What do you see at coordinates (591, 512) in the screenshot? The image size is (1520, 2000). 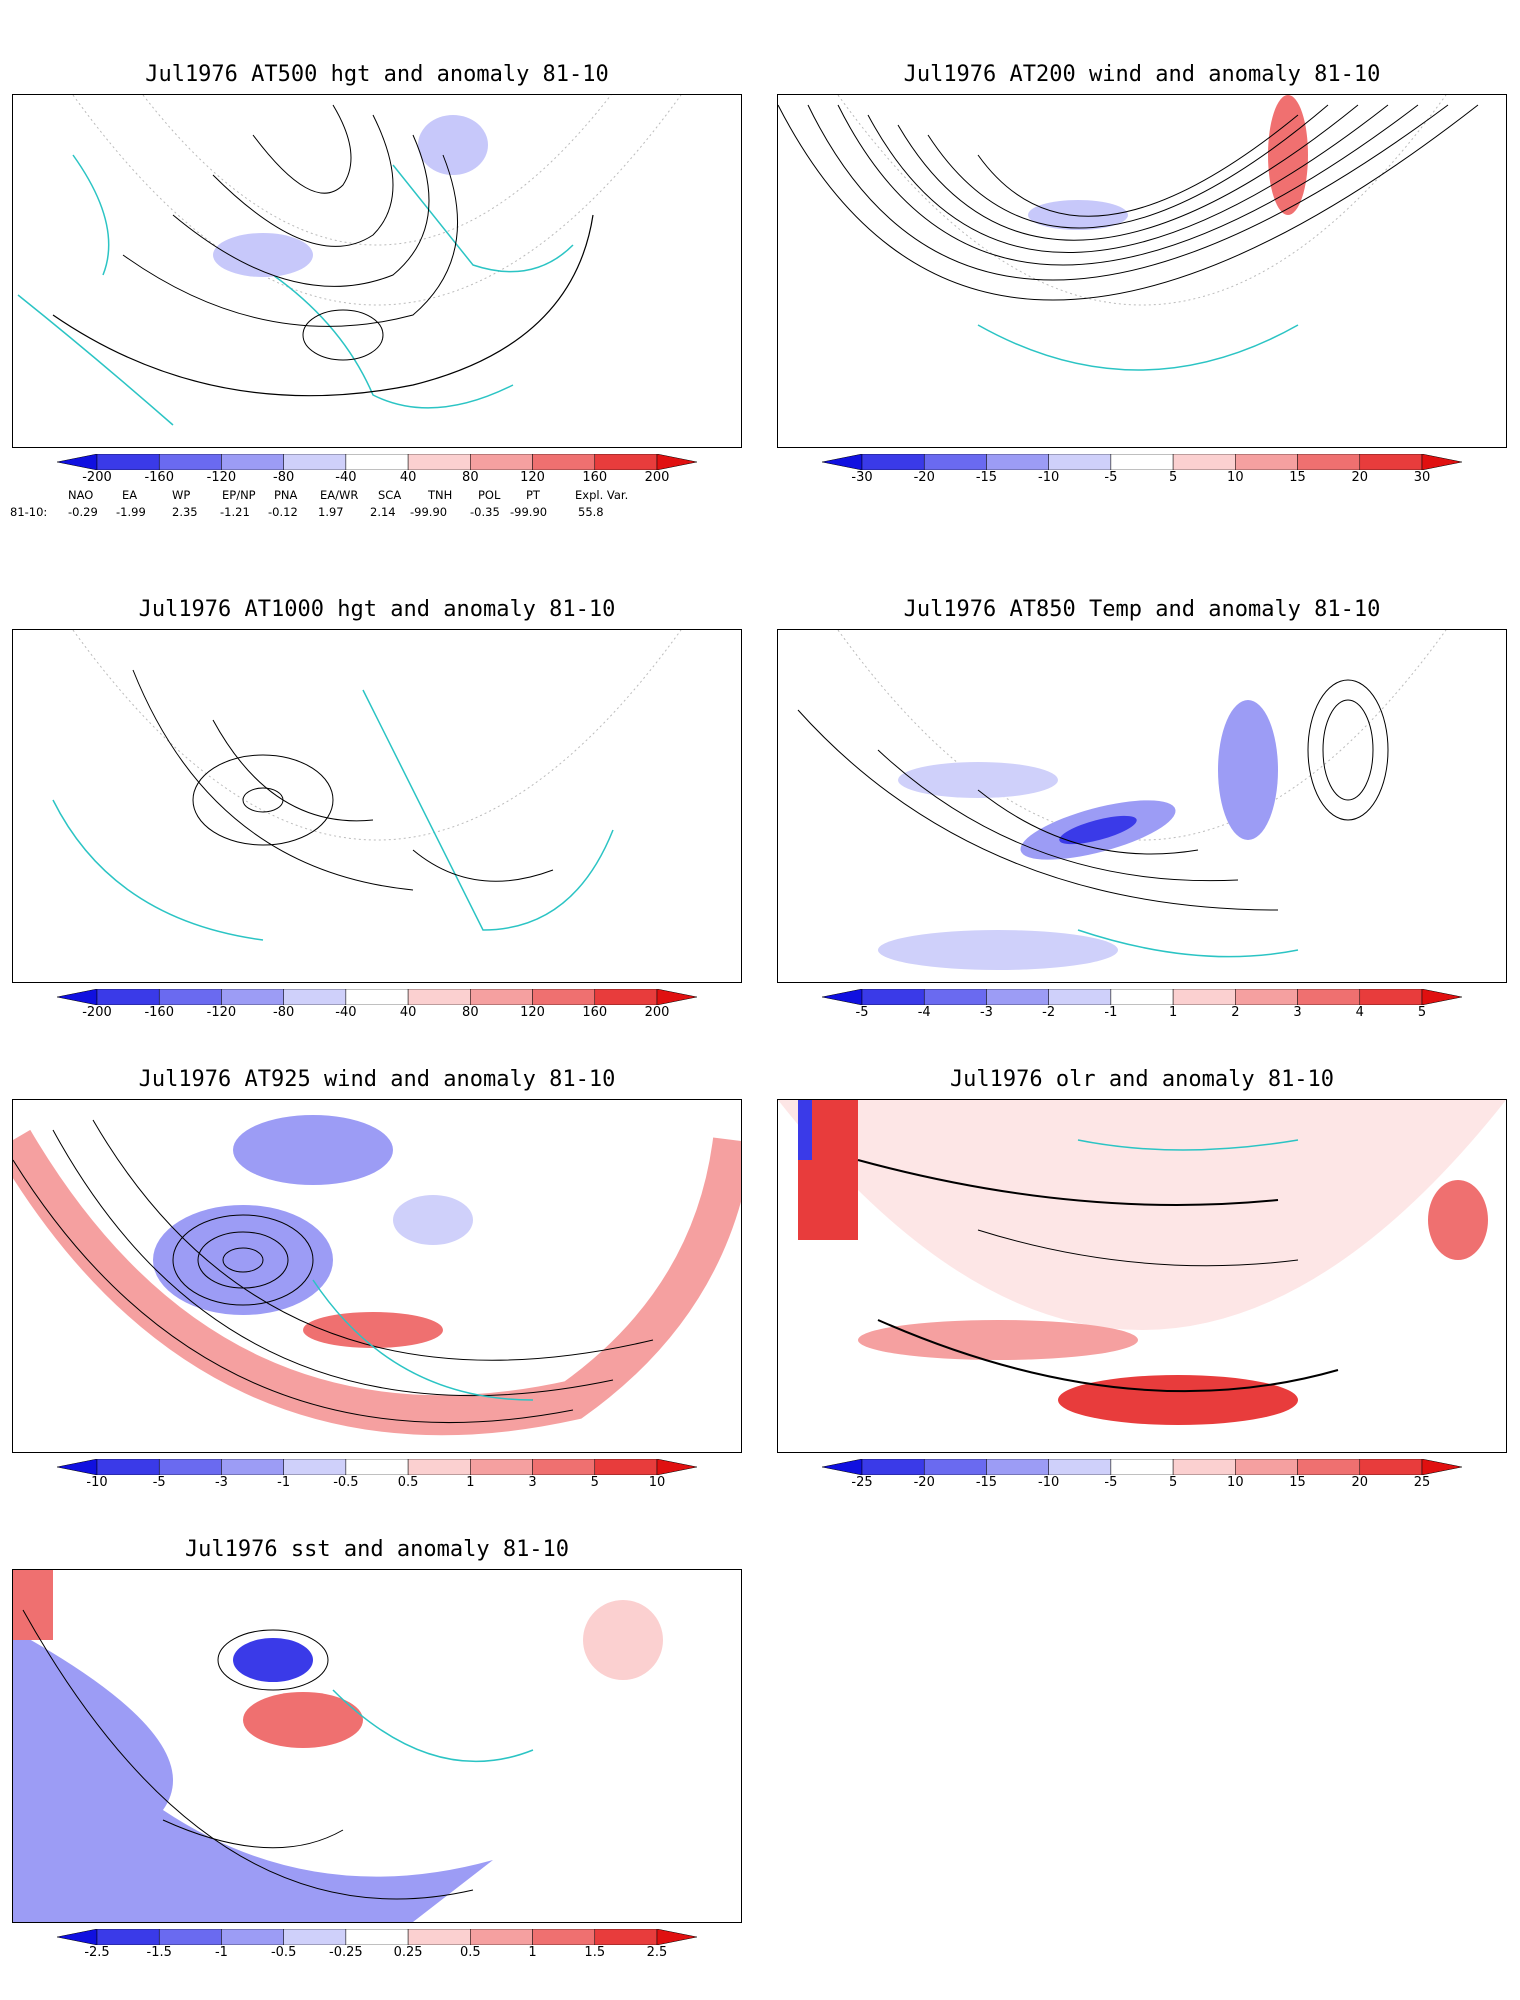 I see `teleconnection-value: 55.8` at bounding box center [591, 512].